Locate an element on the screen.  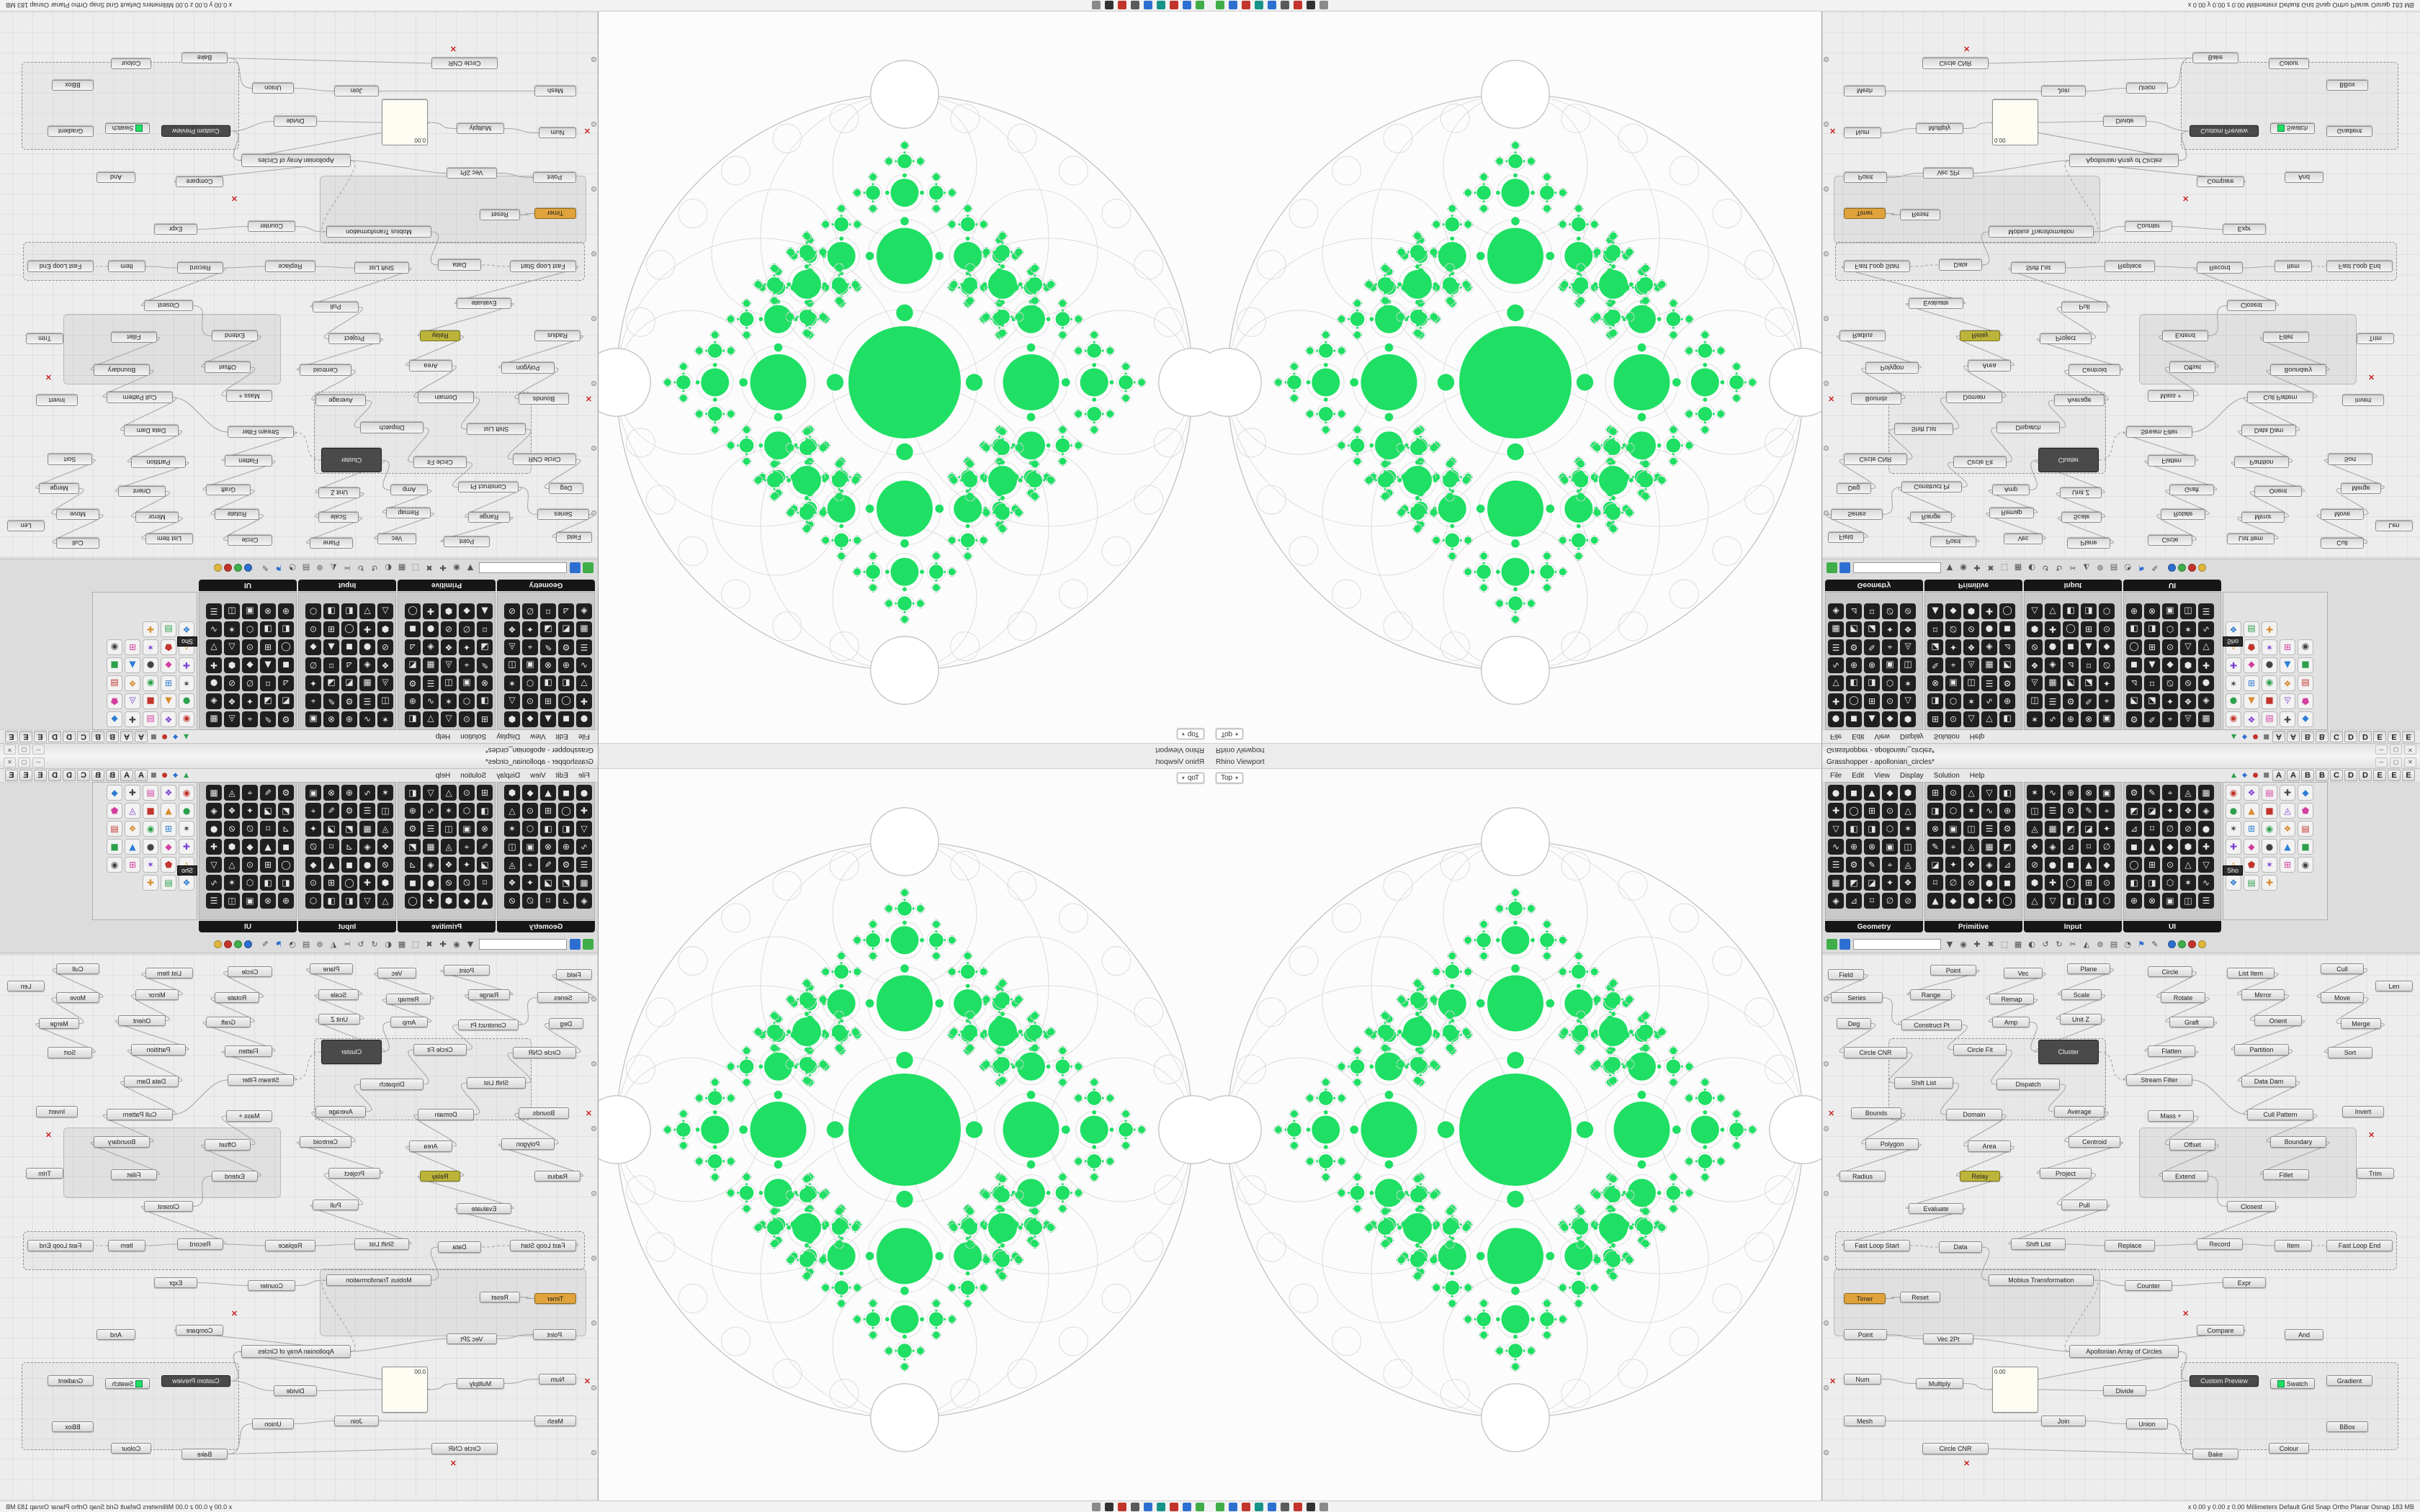
component-icon: ⊕ is located at coordinates (2134, 611).